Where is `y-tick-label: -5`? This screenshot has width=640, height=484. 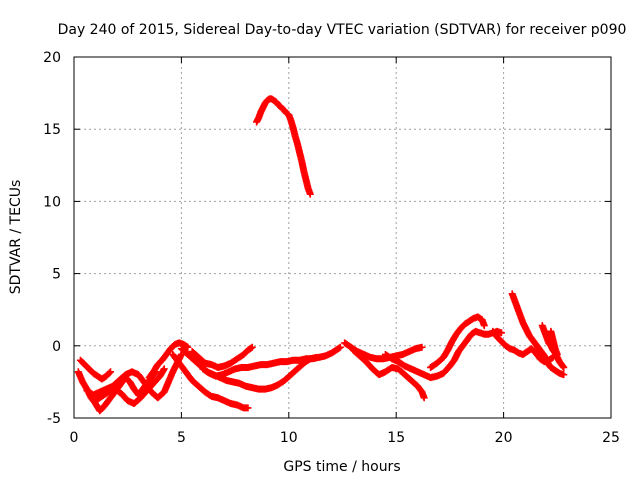 y-tick-label: -5 is located at coordinates (54, 419).